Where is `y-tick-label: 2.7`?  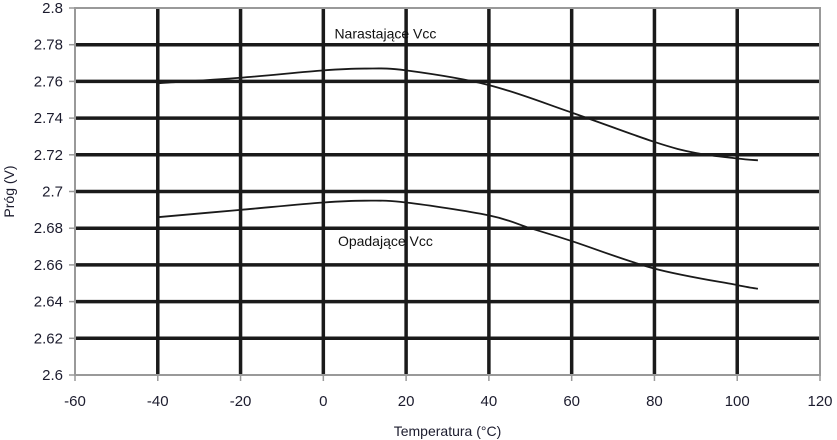
y-tick-label: 2.7 is located at coordinates (52, 192).